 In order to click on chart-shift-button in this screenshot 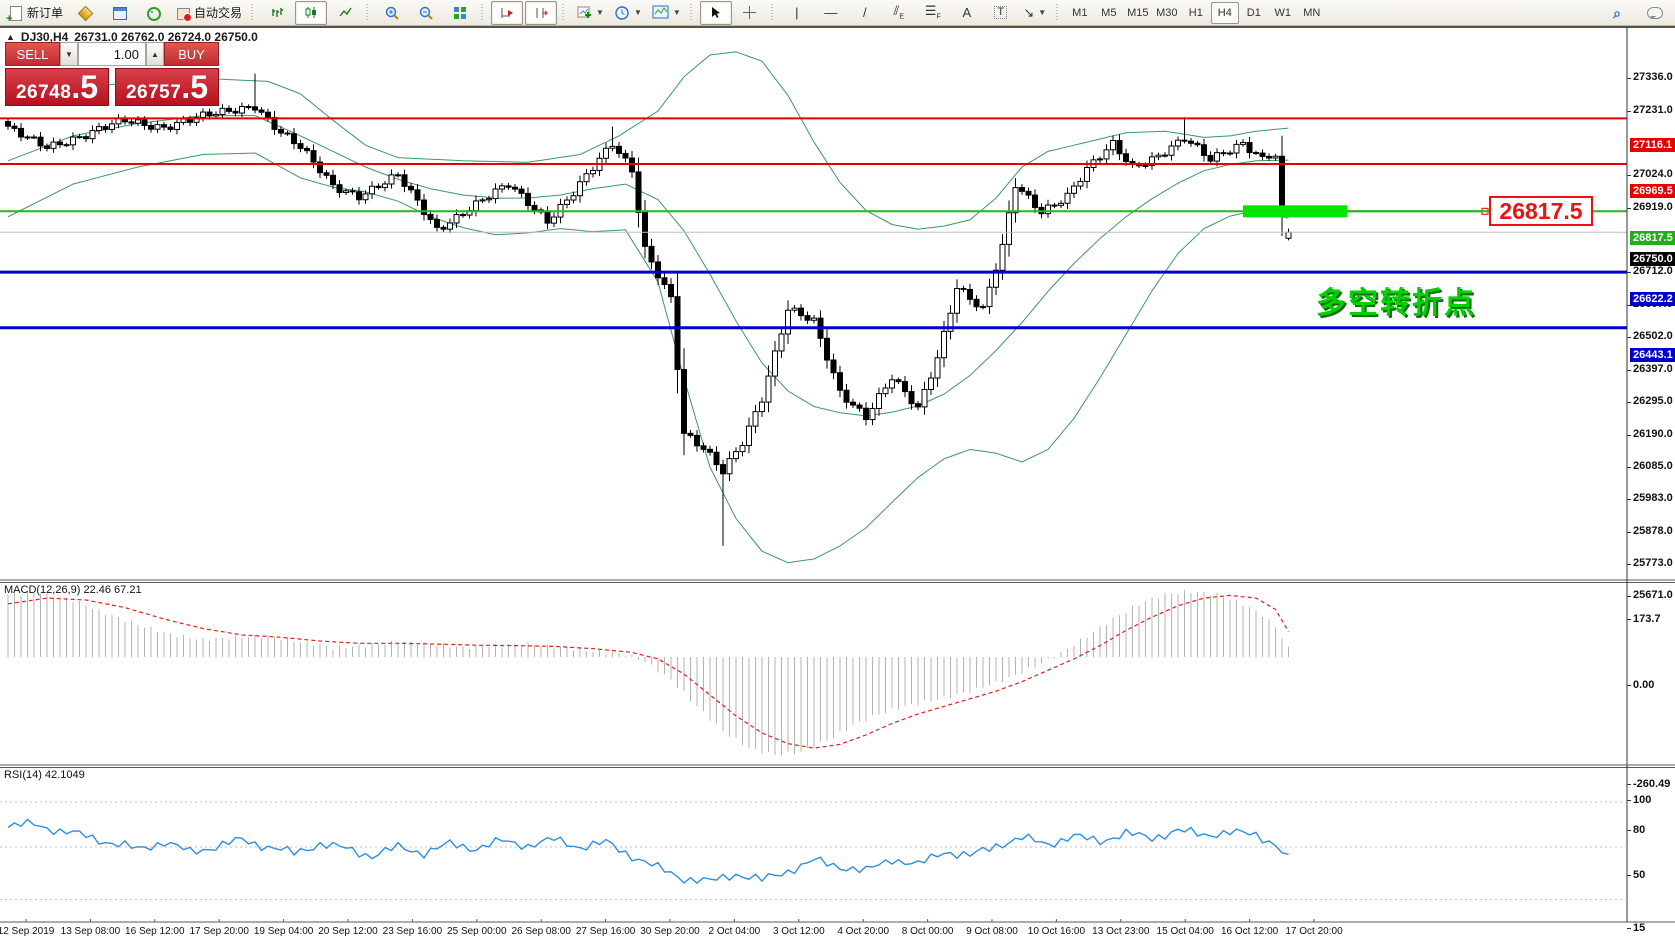, I will do `click(541, 12)`.